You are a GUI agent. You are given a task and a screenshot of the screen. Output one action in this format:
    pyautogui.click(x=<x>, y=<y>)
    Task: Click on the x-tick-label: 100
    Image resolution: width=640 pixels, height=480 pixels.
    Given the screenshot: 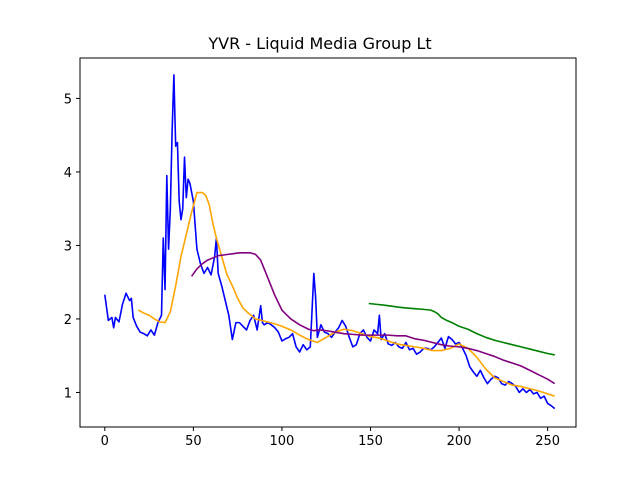 What is the action you would take?
    pyautogui.click(x=282, y=441)
    